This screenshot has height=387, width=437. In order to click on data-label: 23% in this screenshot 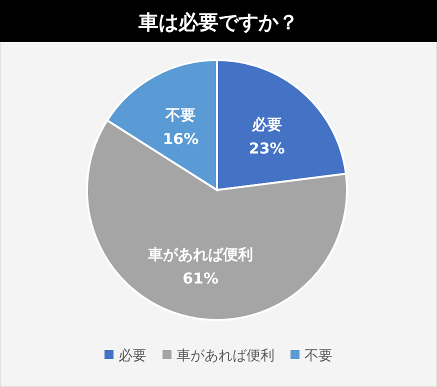, I will do `click(266, 148)`.